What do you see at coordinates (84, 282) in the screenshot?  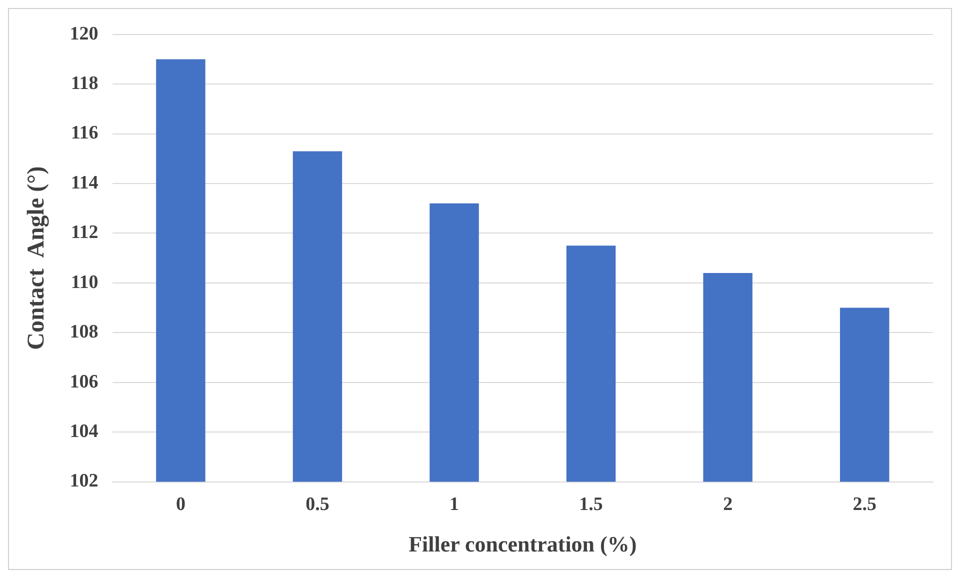 I see `y-tick-label: 110` at bounding box center [84, 282].